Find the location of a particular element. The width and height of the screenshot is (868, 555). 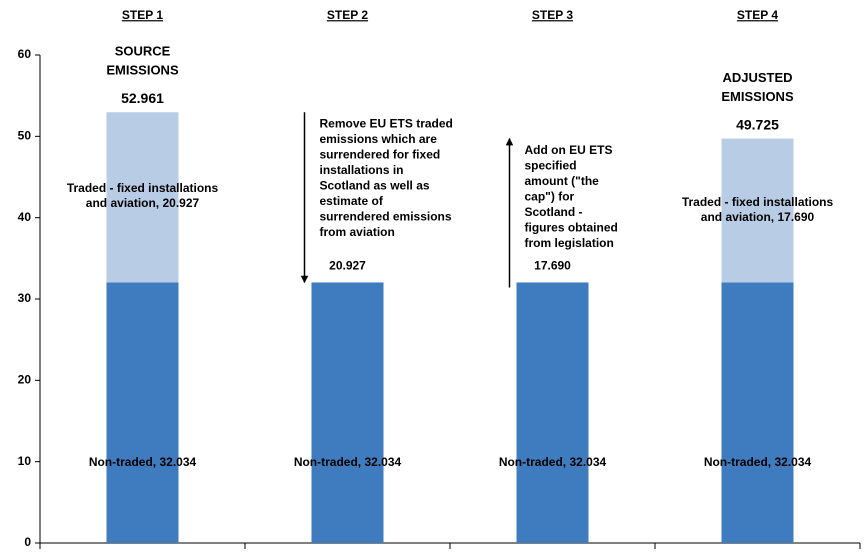

y-tick-label: 60 is located at coordinates (25, 54).